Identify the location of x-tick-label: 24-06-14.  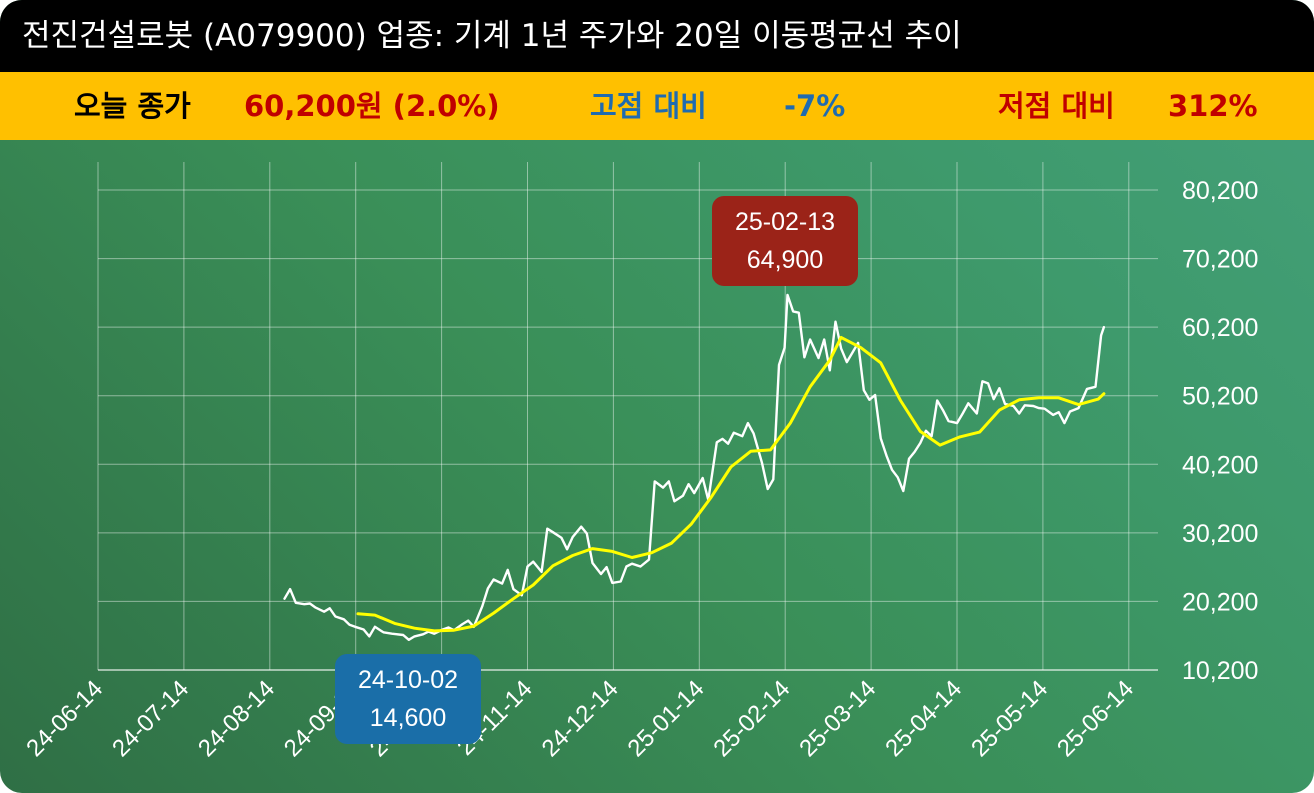
(64, 718).